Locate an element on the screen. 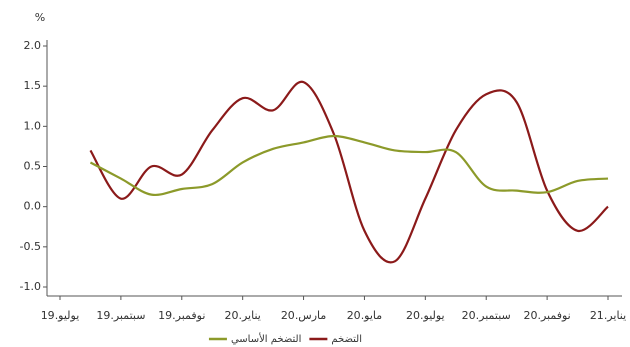 The image size is (630, 347). x-tick-label: مارس.20 is located at coordinates (304, 315).